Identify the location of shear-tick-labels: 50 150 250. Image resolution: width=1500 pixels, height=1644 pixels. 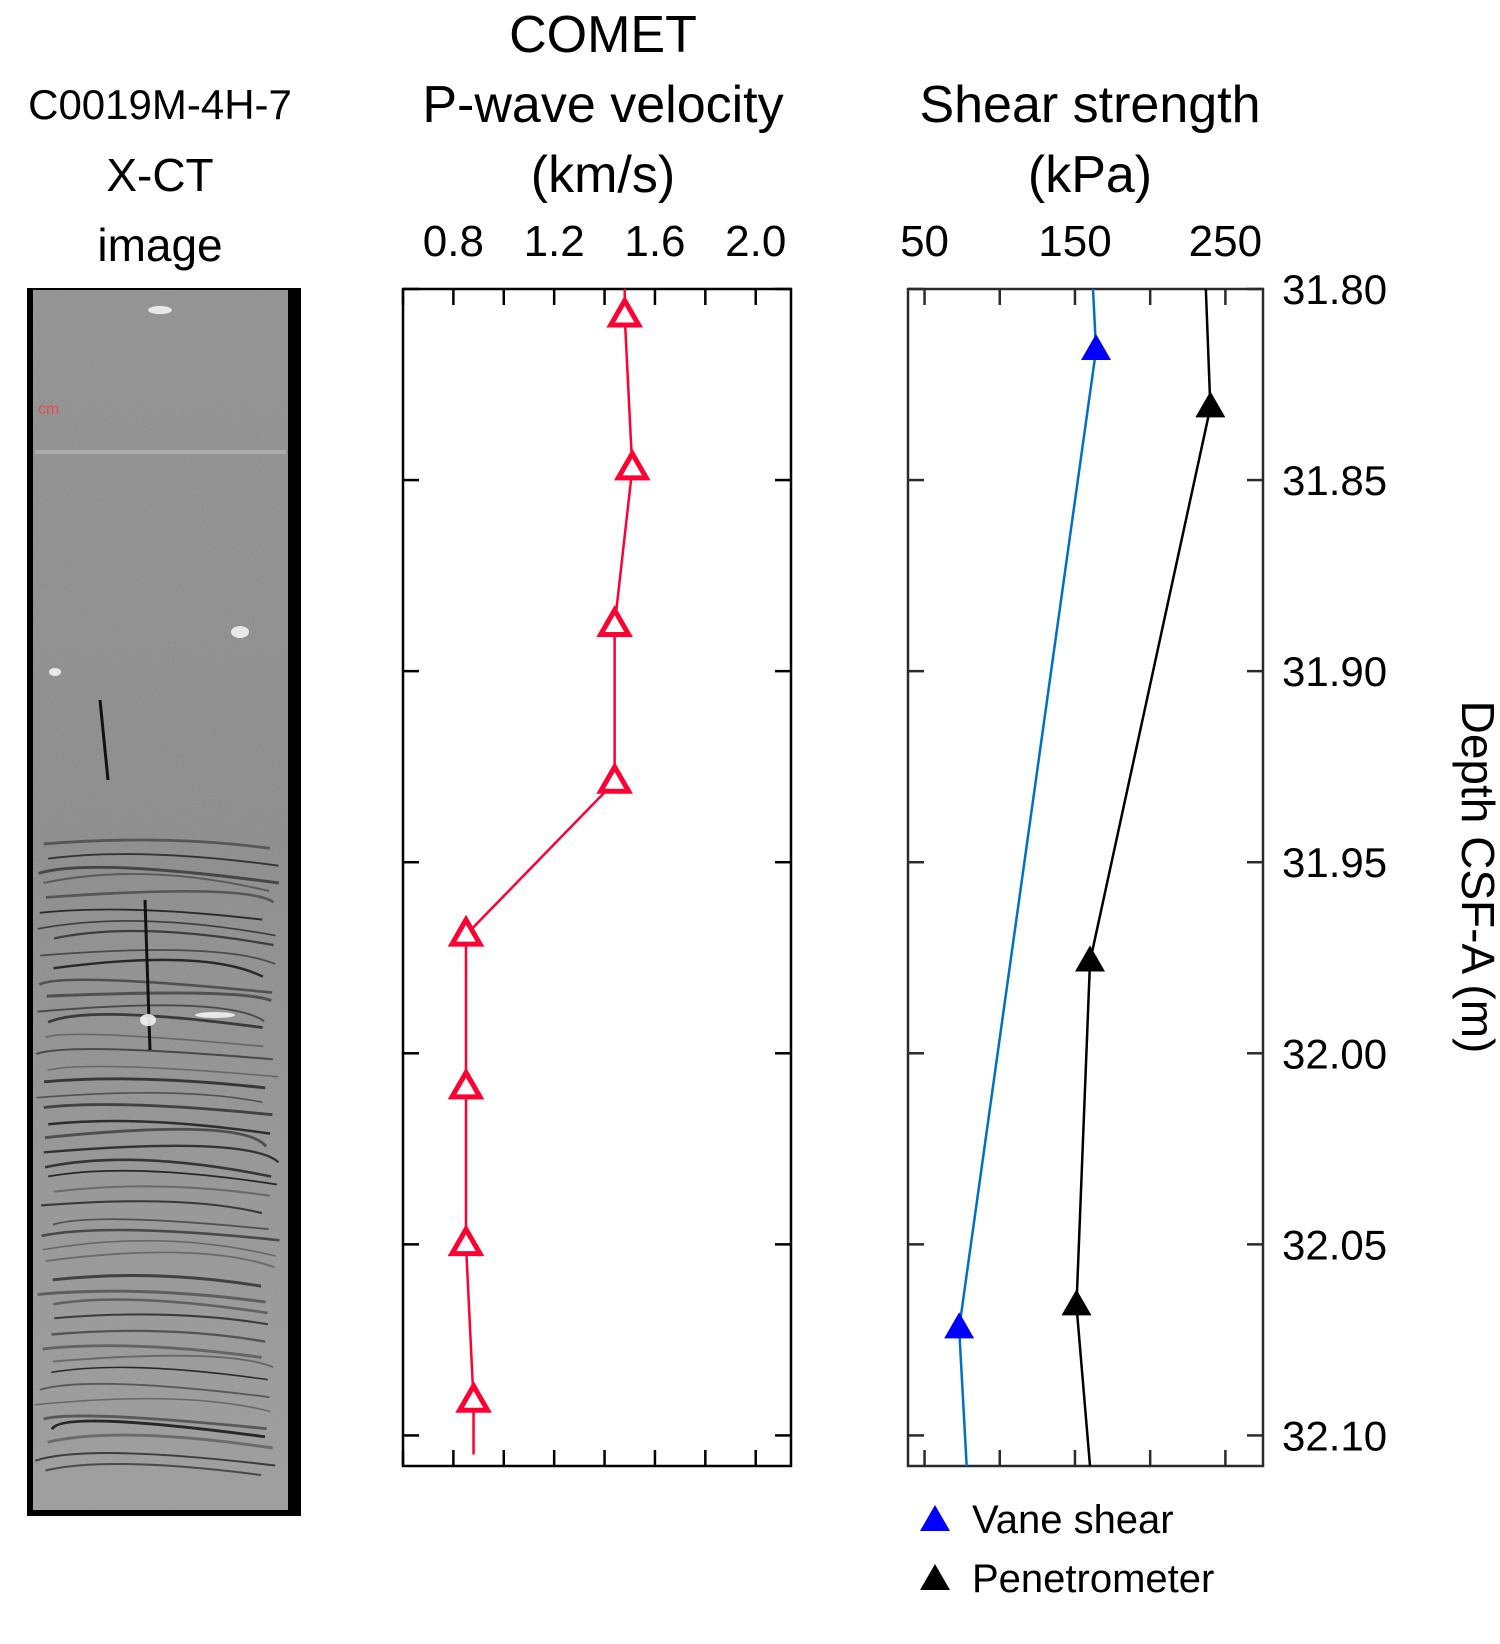
(1081, 241).